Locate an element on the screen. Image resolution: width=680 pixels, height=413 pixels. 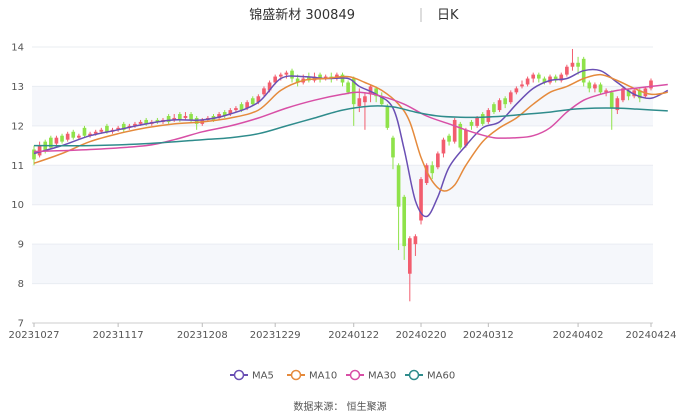
y-tick-label: 9 is located at coordinates (21, 245).